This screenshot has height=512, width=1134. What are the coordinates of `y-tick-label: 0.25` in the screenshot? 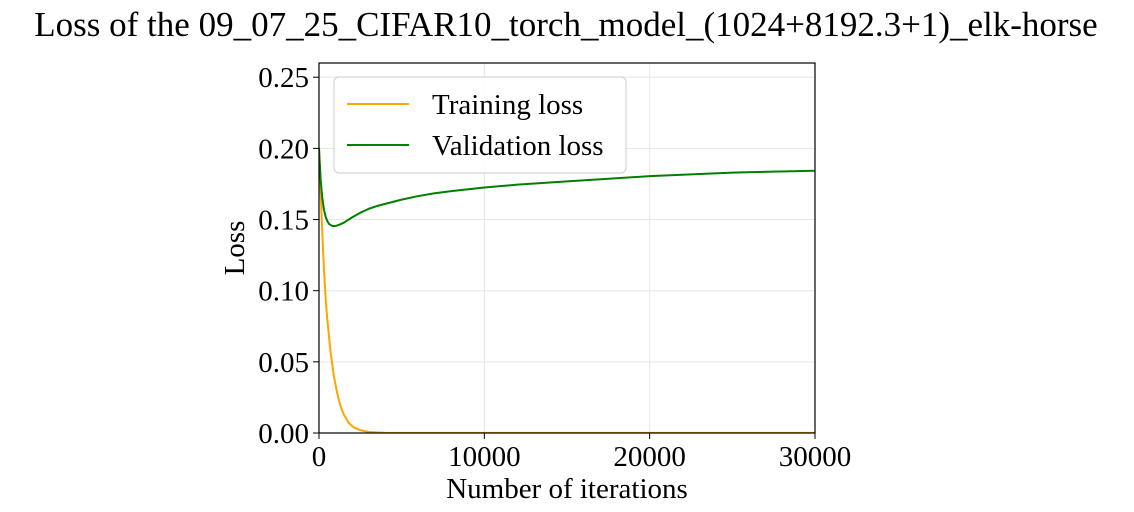 It's located at (283, 78).